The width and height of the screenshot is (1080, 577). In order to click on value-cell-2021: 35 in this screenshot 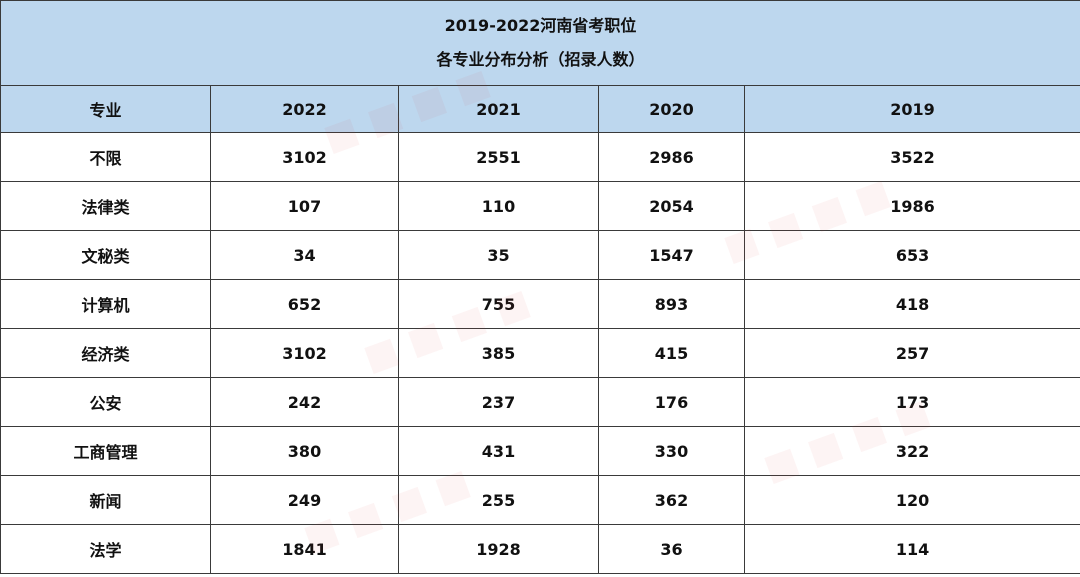, I will do `click(498, 255)`.